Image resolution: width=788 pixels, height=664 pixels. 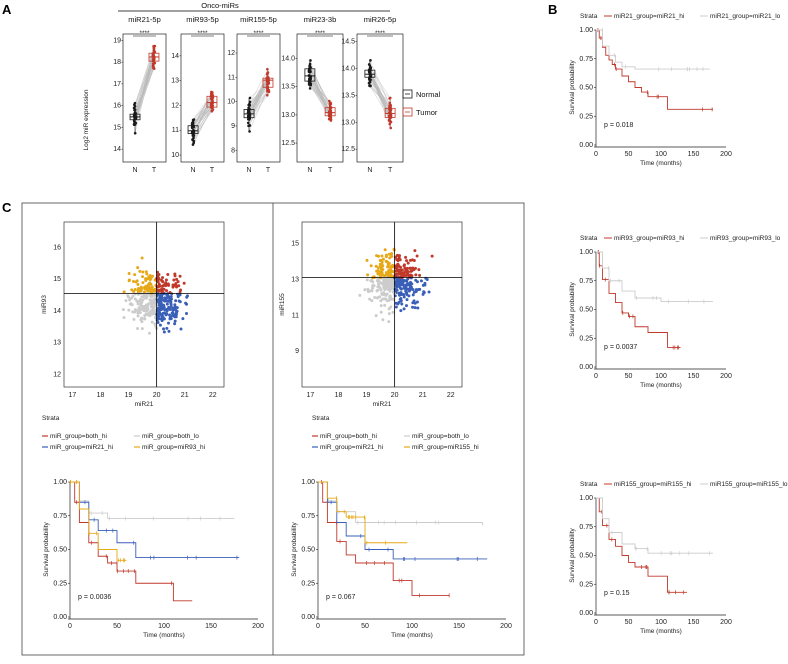 I want to click on x-axis-label: miR21, so click(x=382, y=404).